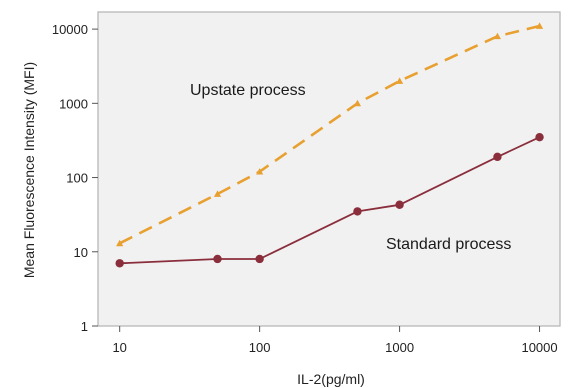  I want to click on x-axis-label: IL-2(pg/ml), so click(331, 379).